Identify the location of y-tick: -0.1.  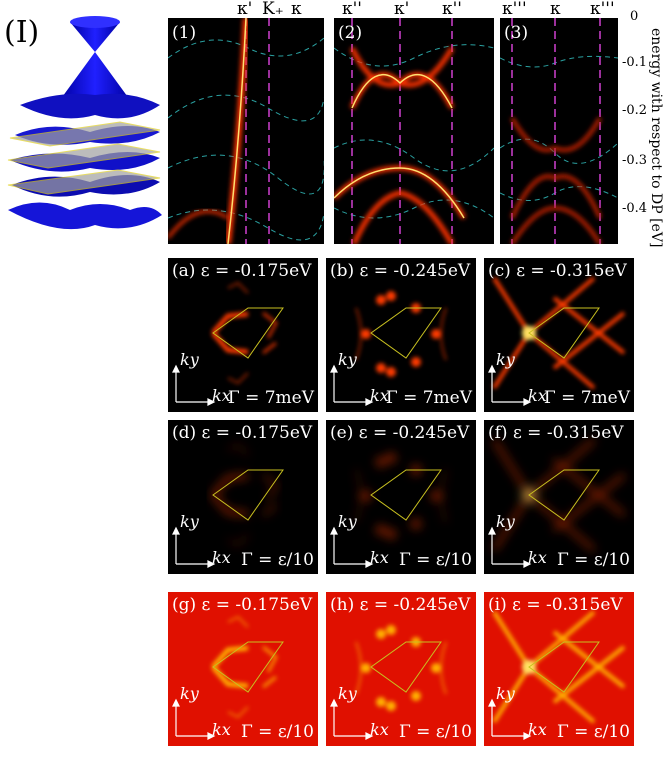
(635, 62).